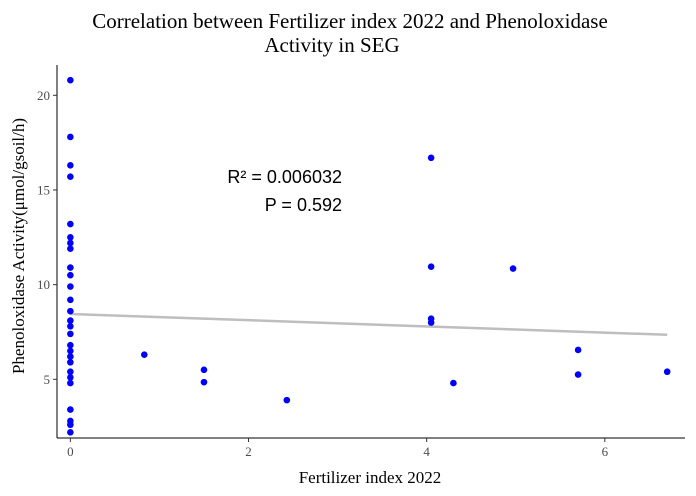 This screenshot has height=496, width=696. Describe the element at coordinates (47, 379) in the screenshot. I see `y-tick-label: 5` at that location.